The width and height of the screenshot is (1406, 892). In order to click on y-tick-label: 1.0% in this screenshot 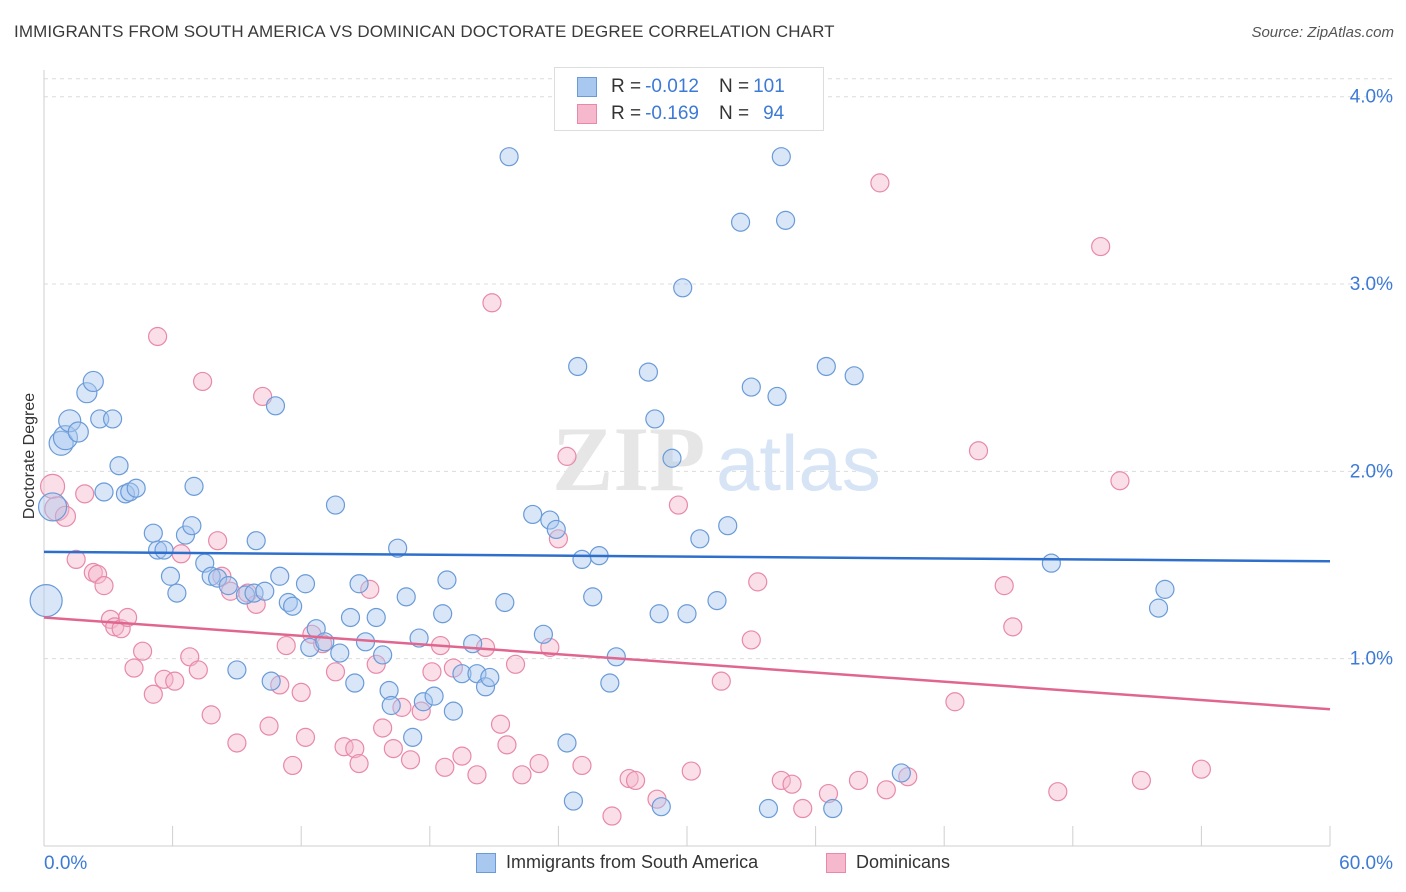, I will do `click(1371, 659)`.